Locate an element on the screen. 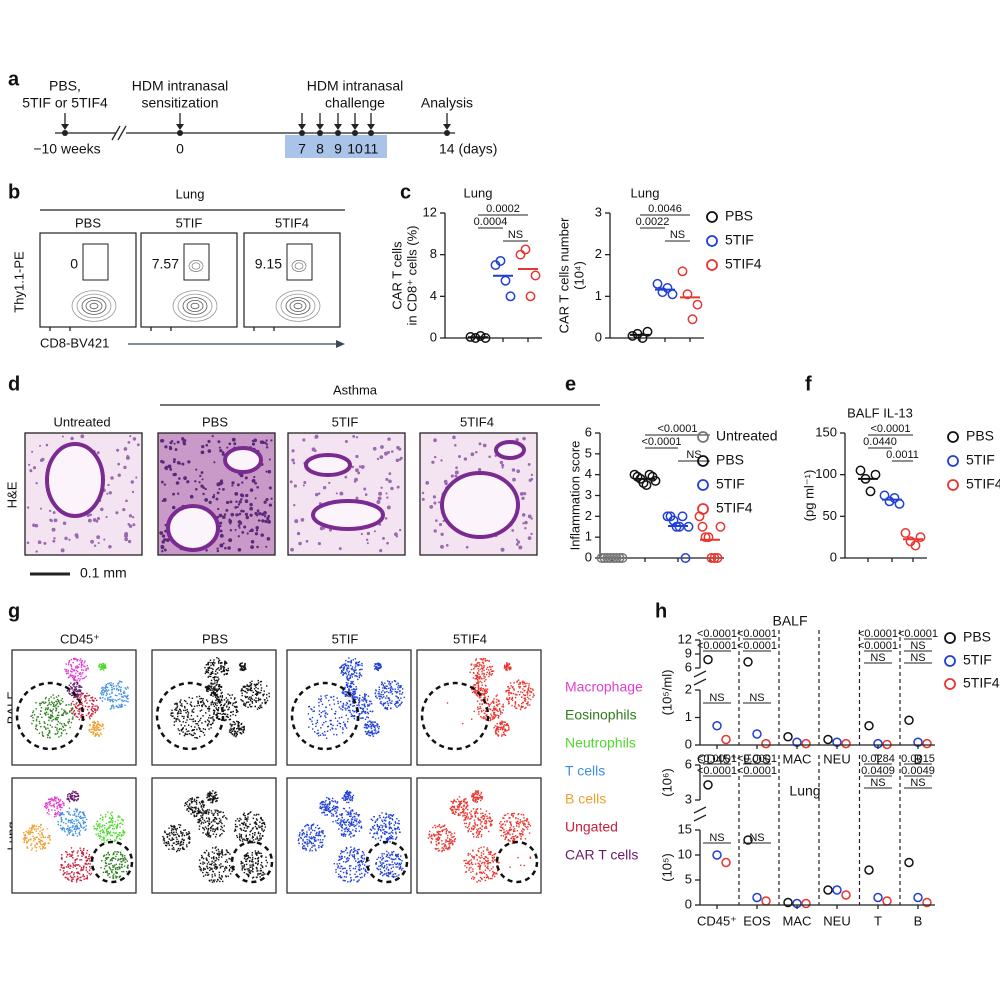  legend-marker is located at coordinates (712, 265).